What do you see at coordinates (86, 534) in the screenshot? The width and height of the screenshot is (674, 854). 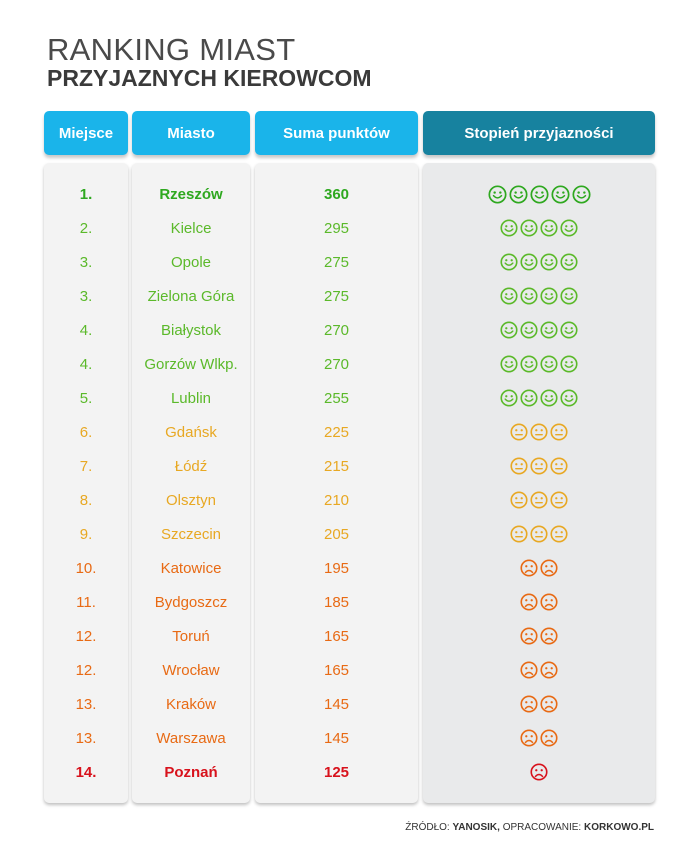 I see `rank-cell: 9.` at bounding box center [86, 534].